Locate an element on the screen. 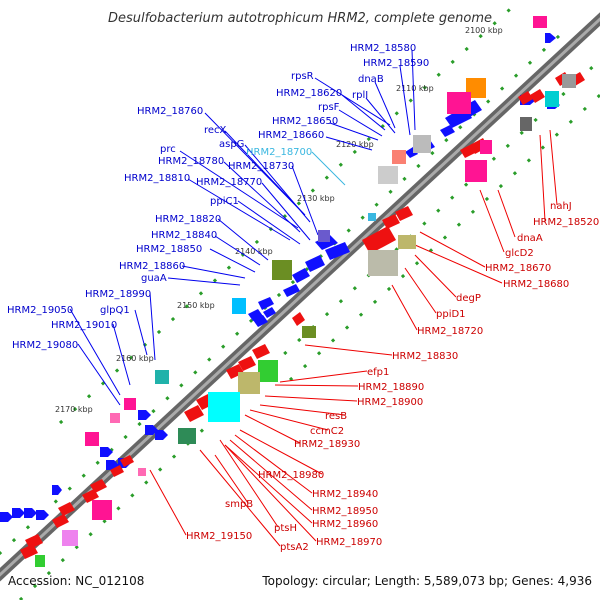  gene-label: efp1 is located at coordinates (378, 372).